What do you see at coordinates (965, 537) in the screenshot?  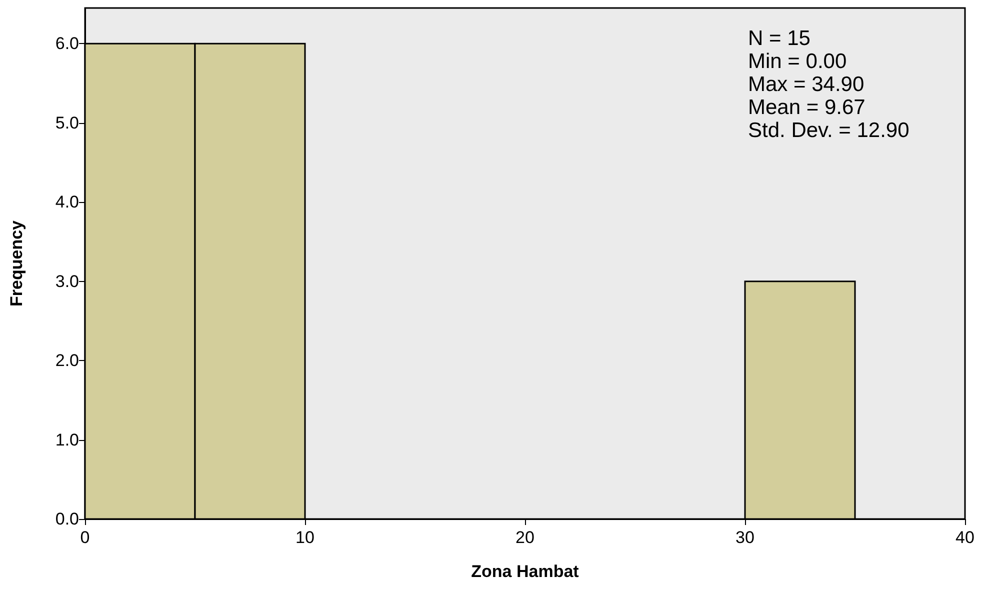 I see `x-tick-label: 40` at bounding box center [965, 537].